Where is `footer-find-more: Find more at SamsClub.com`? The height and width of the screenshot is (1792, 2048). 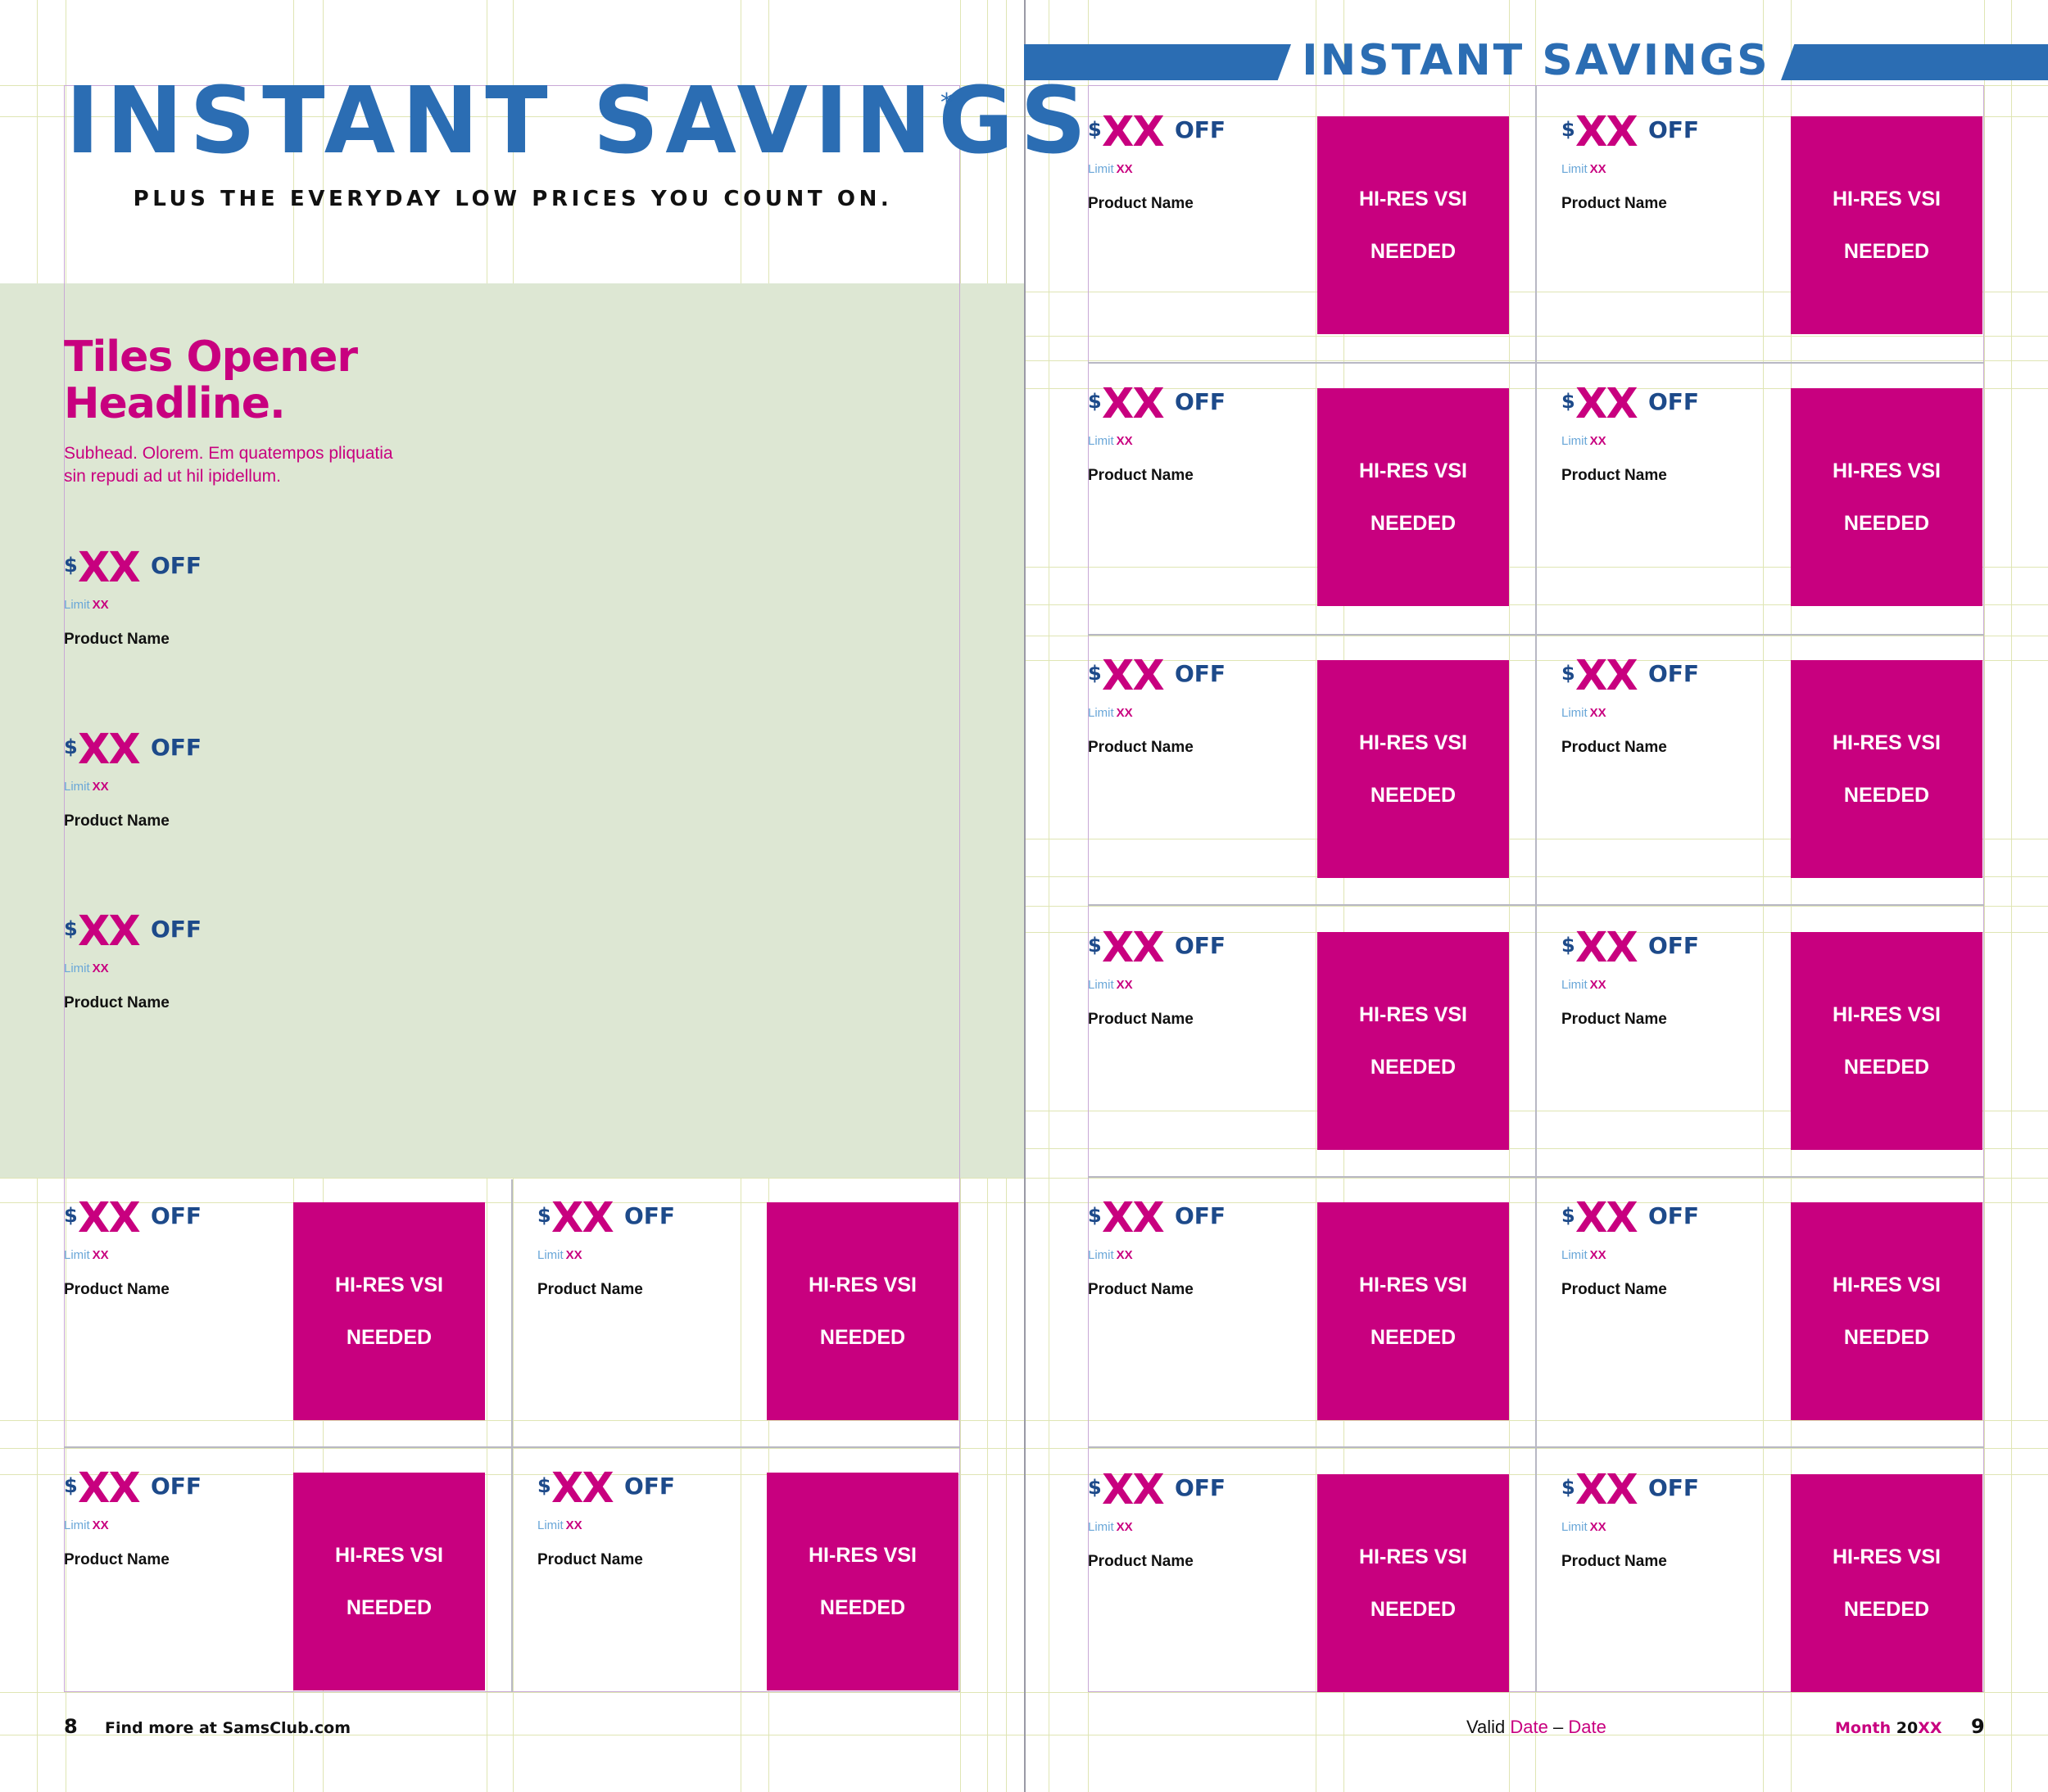 footer-find-more: Find more at SamsClub.com is located at coordinates (228, 1728).